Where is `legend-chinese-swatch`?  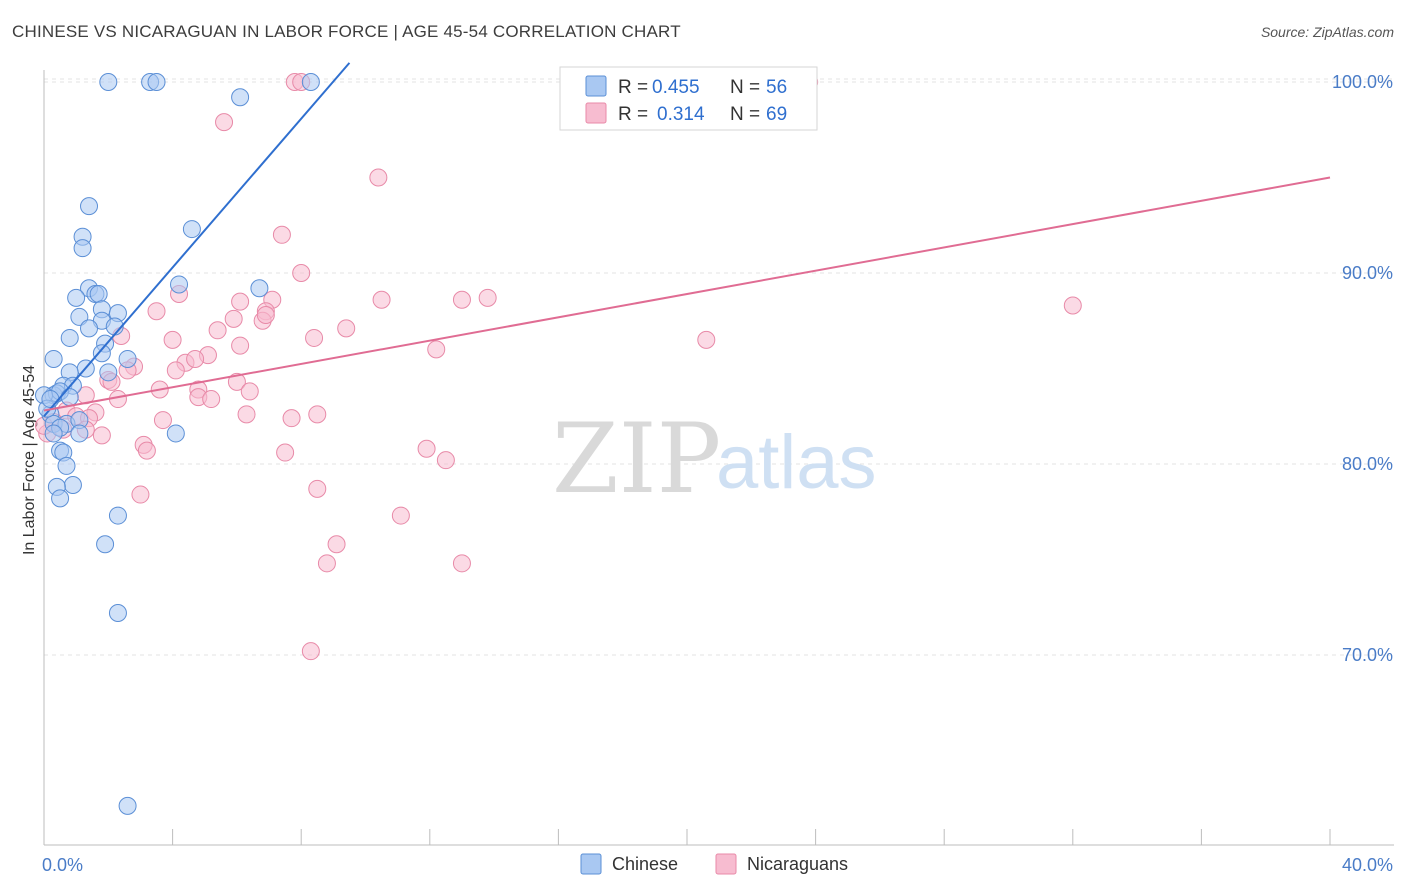 legend-chinese-swatch is located at coordinates (596, 86).